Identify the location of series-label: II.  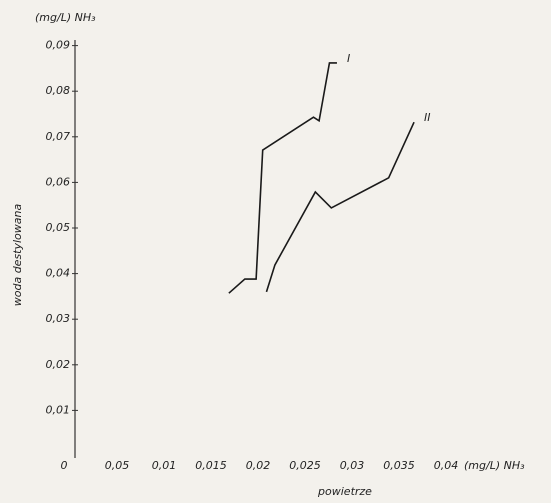
(427, 117).